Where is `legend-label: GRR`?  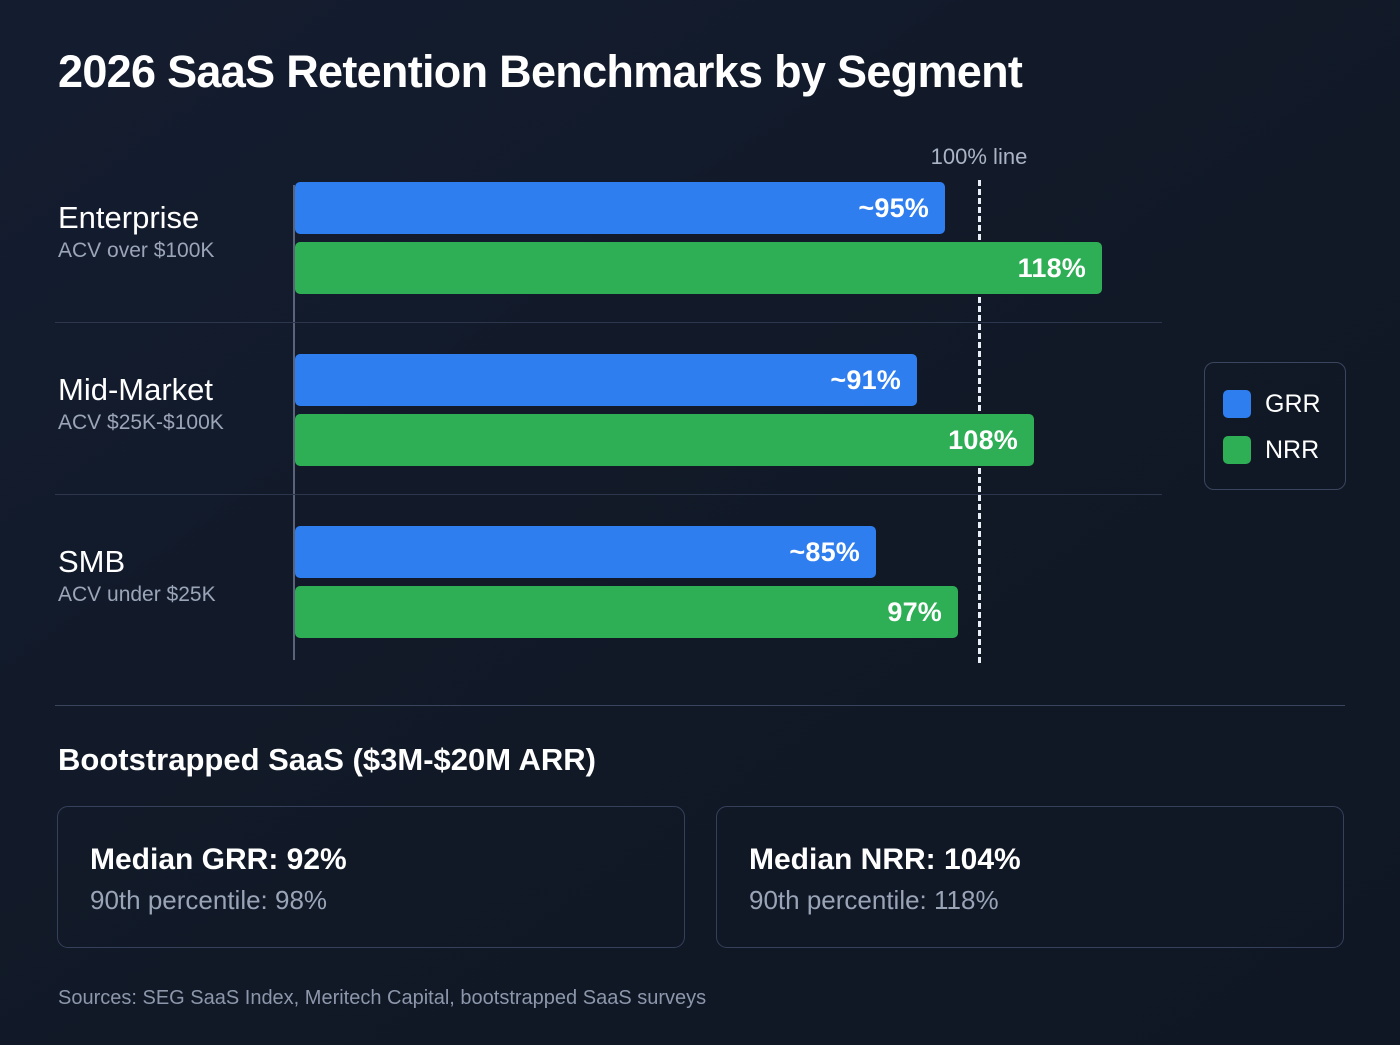 legend-label: GRR is located at coordinates (1293, 403).